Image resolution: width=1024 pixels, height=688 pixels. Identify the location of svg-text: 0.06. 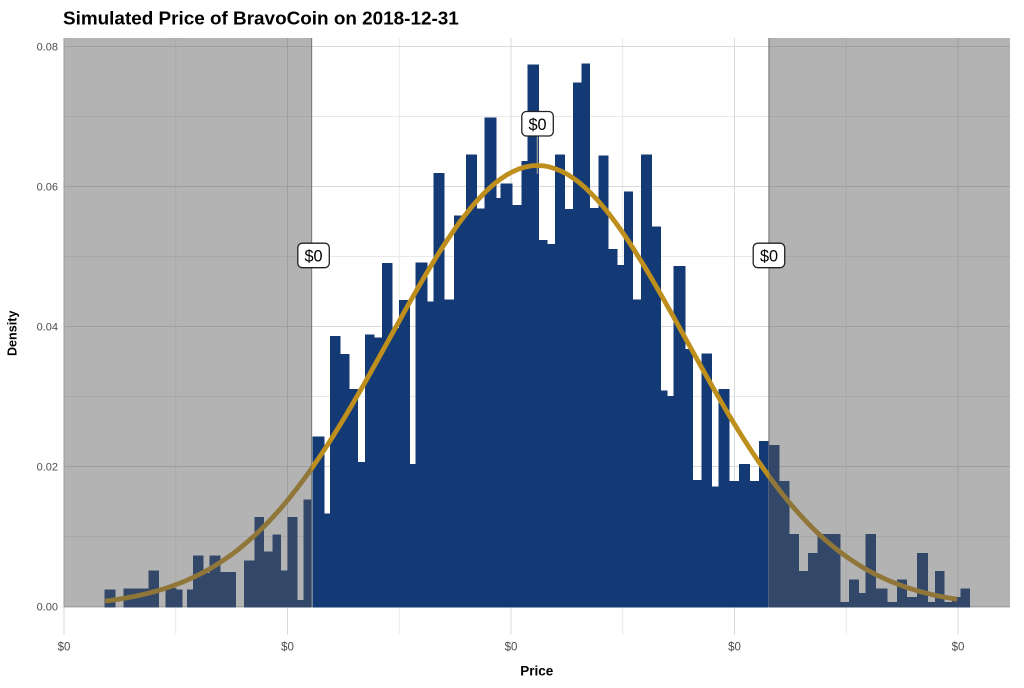
(47, 187).